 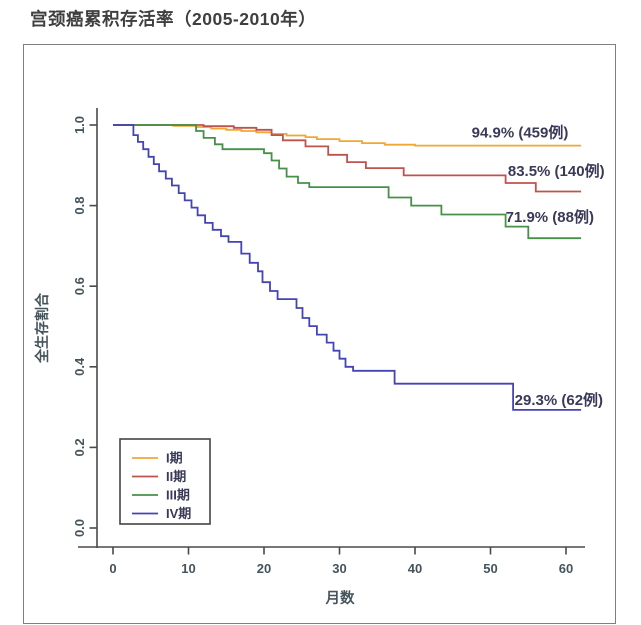 I want to click on legend-label-I期: I期, so click(x=174, y=458).